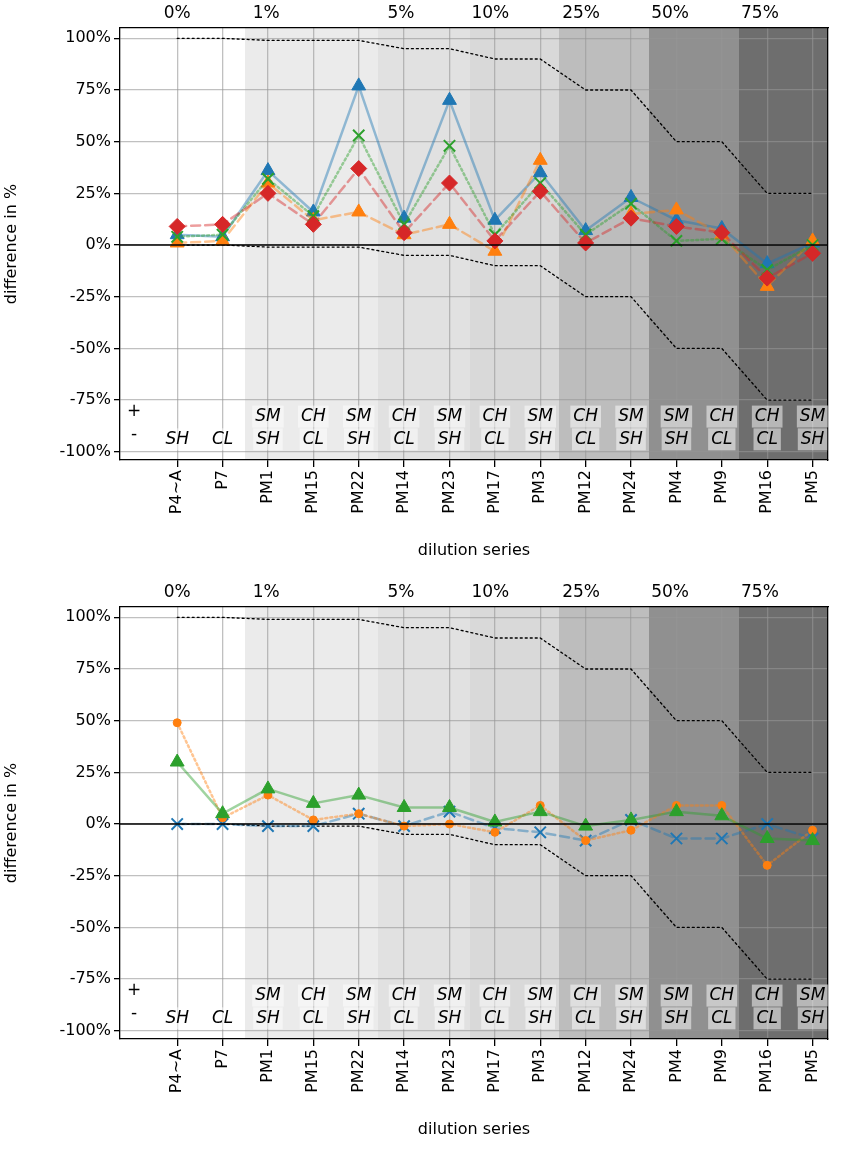 Image resolution: width=854 pixels, height=1159 pixels. Describe the element at coordinates (670, 12) in the screenshot. I see `text: 50%` at that location.